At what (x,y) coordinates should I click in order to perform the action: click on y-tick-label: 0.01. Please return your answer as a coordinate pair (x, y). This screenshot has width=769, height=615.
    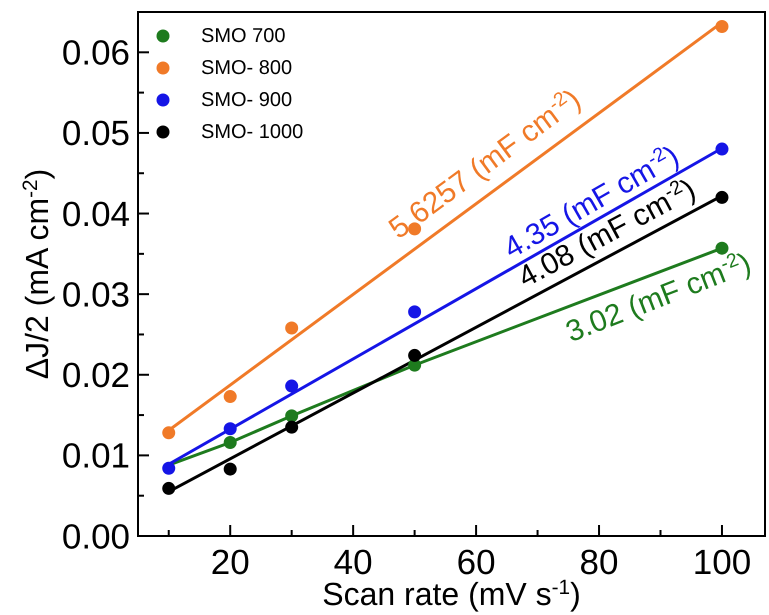
    Looking at the image, I should click on (96, 456).